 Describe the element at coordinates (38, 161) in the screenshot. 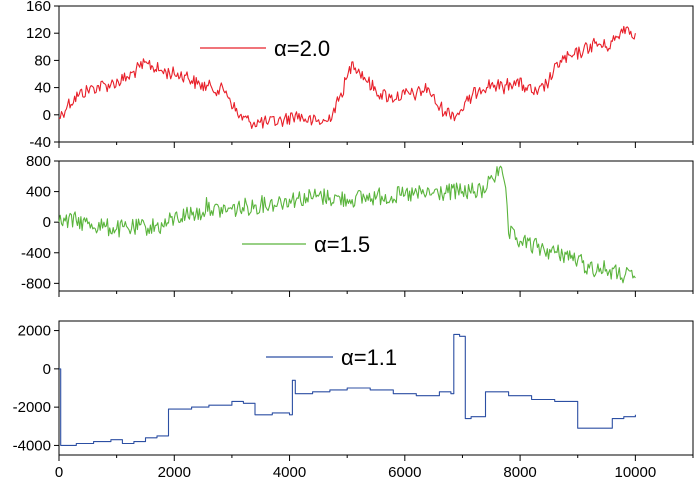

I see `y-tick-label: 800` at that location.